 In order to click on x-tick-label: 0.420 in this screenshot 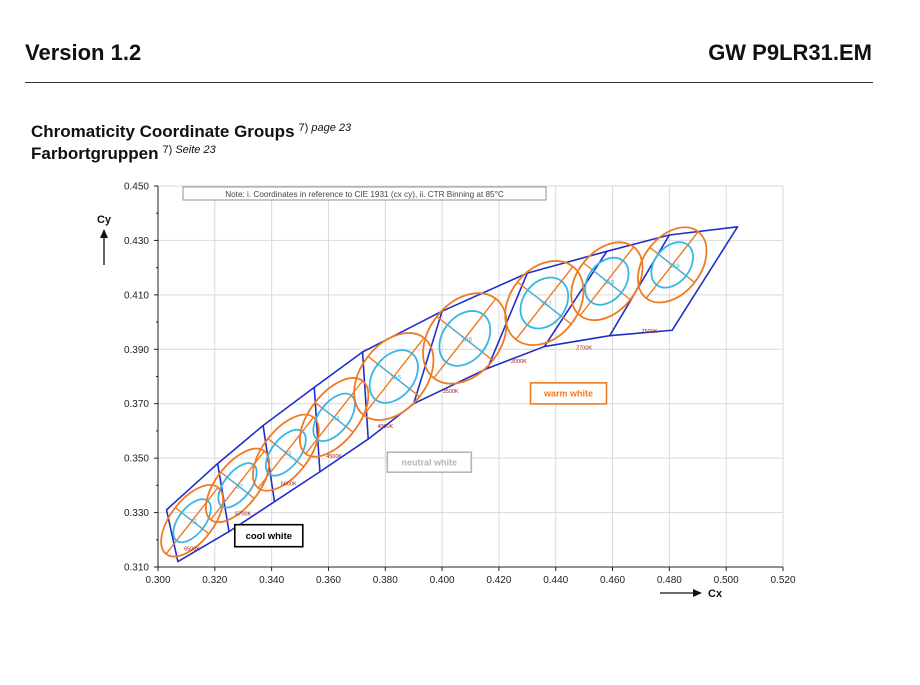, I will do `click(498, 580)`.